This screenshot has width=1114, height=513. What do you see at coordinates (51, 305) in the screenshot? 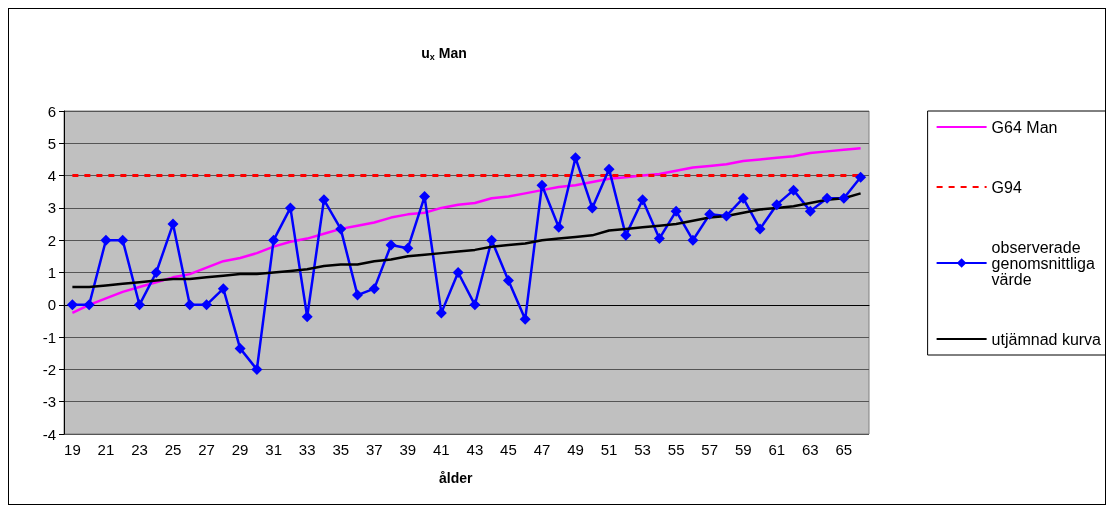
I see `y-tick-label: 0` at bounding box center [51, 305].